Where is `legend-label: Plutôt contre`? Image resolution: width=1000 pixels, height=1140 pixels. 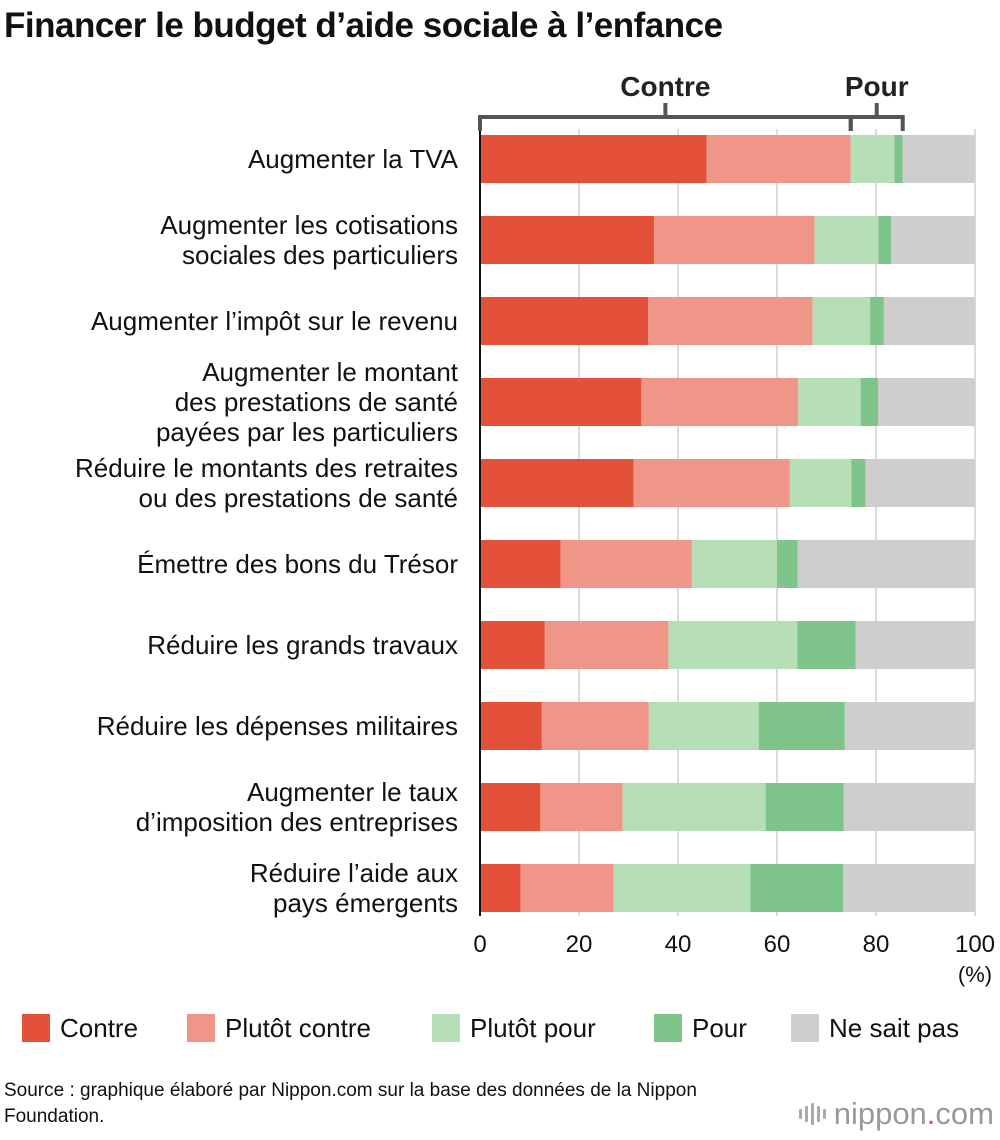
legend-label: Plutôt contre is located at coordinates (298, 1028).